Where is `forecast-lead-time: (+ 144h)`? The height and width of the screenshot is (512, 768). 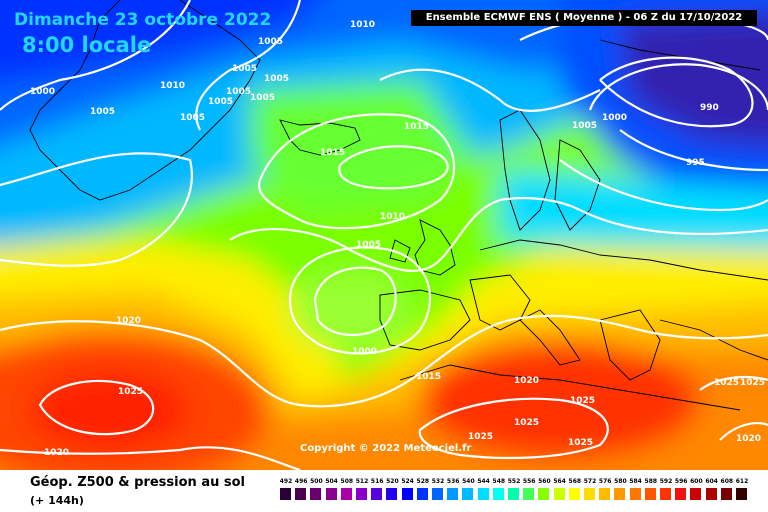
forecast-lead-time: (+ 144h) is located at coordinates (57, 500).